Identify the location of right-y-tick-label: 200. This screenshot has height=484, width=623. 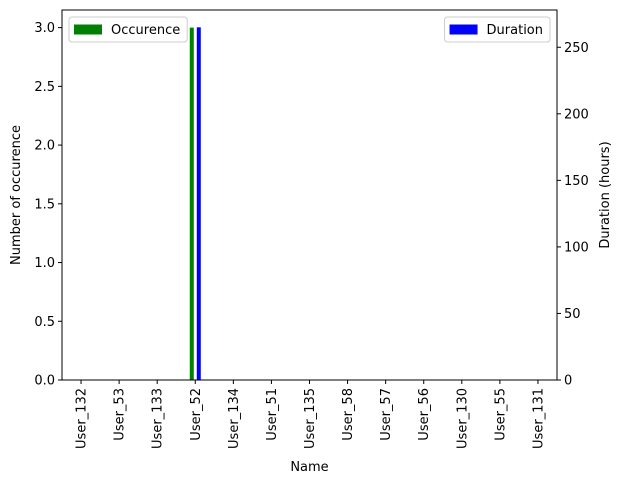
(576, 114).